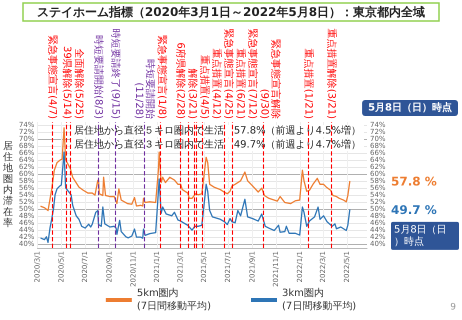 The height and width of the screenshot is (320, 462). Describe the element at coordinates (162, 77) in the screenshot. I see `ref-line-label: 緊急事態宣言(1/8)` at that location.